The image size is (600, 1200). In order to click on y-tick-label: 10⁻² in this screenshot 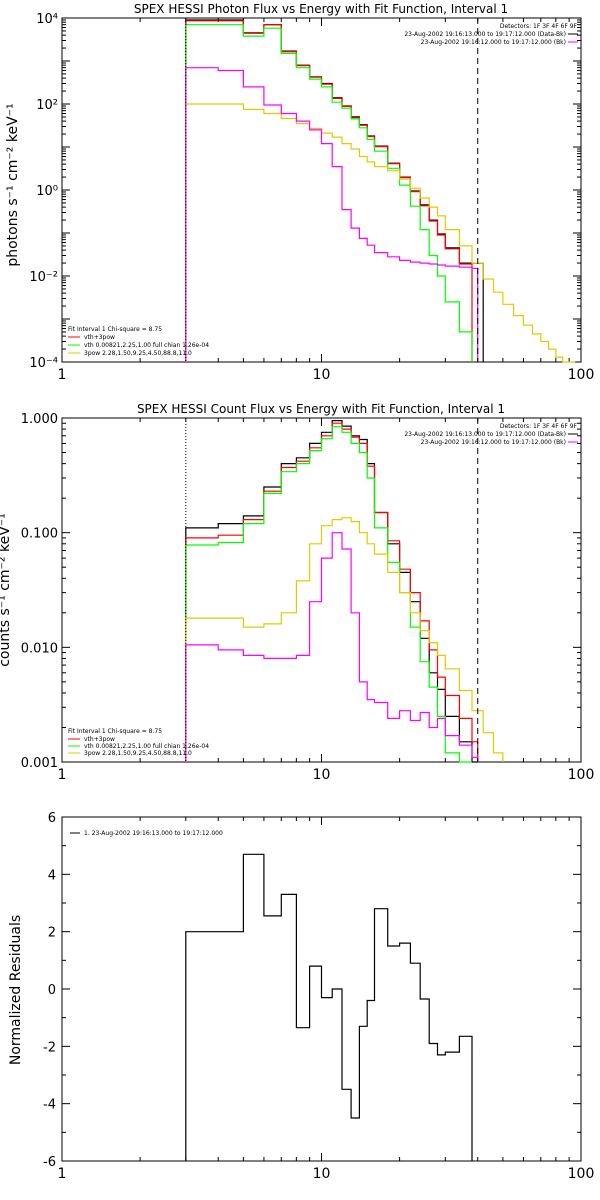, I will do `click(43, 277)`.